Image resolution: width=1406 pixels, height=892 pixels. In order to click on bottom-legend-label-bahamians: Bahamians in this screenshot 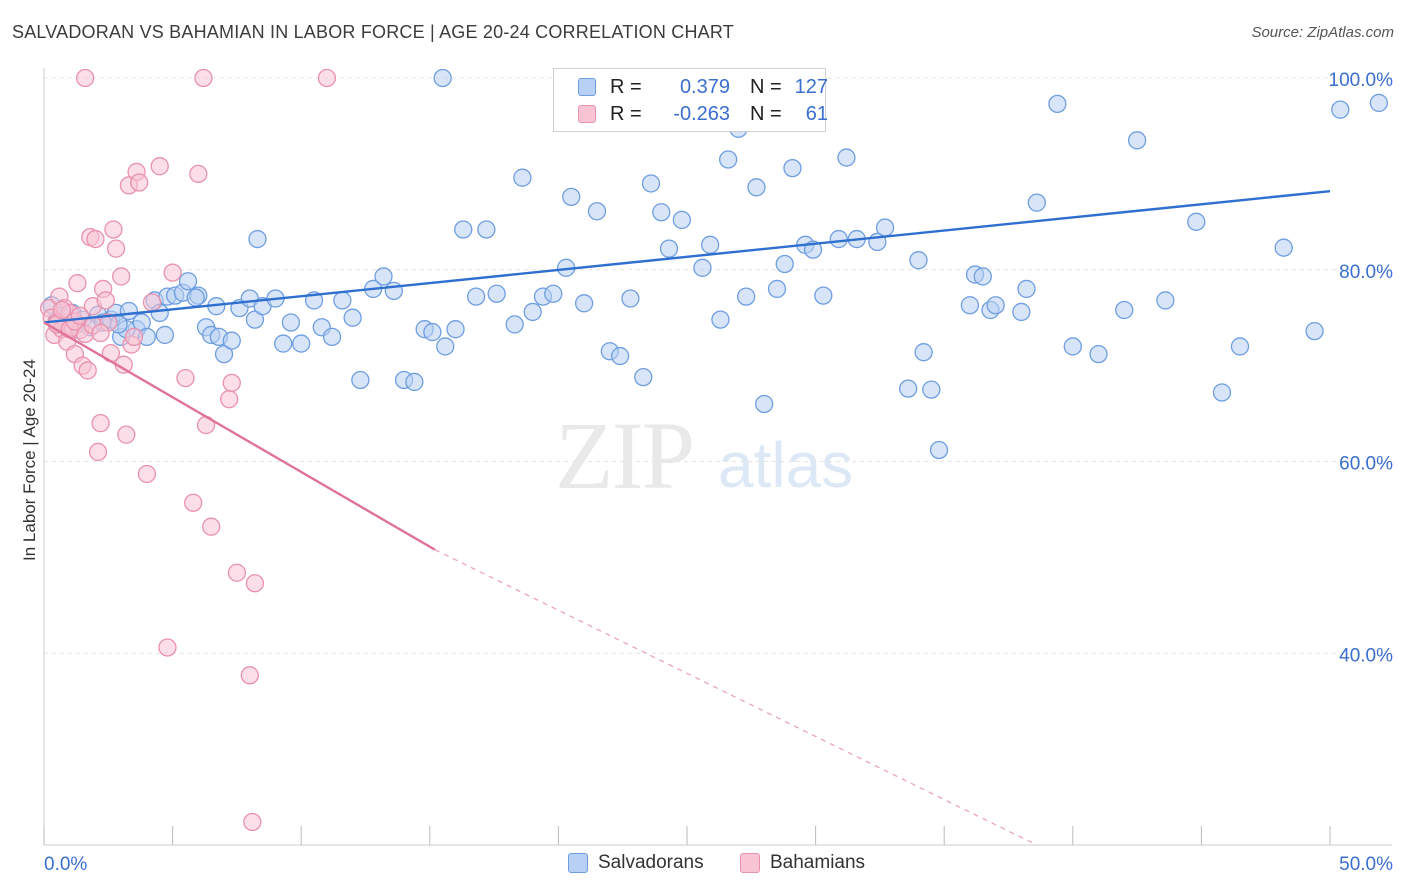, I will do `click(818, 862)`.